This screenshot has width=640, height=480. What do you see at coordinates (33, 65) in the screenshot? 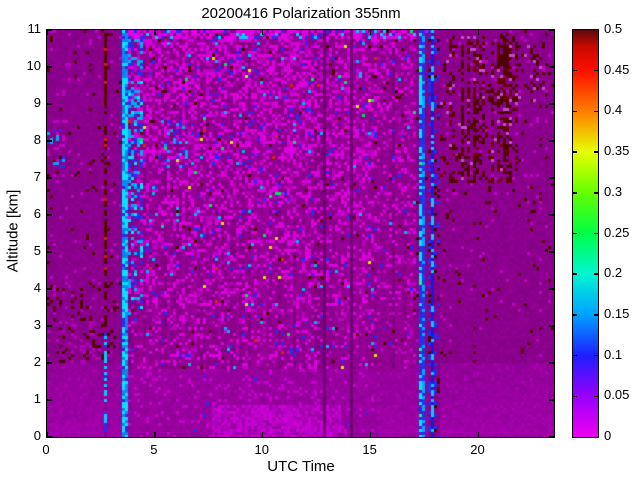
I see `y-tick-label: 10` at bounding box center [33, 65].